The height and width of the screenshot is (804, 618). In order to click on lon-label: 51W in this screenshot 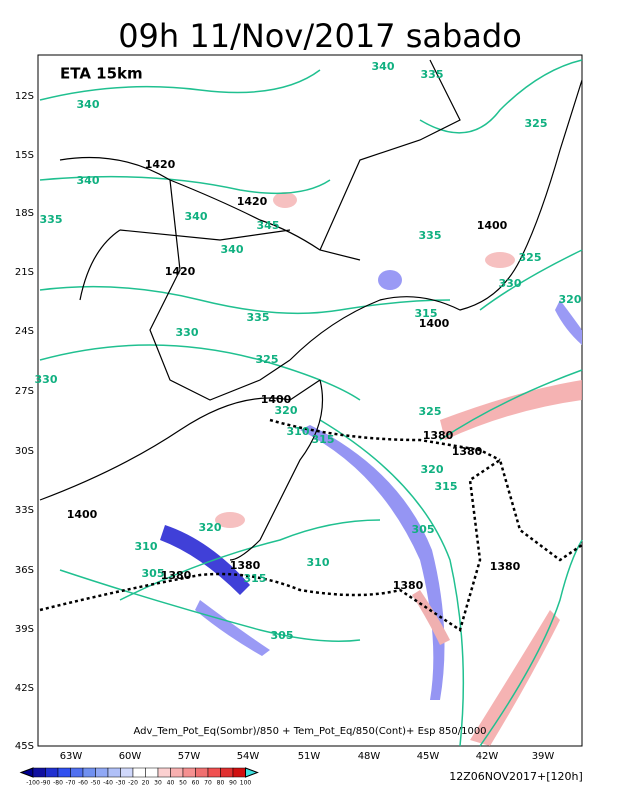, I will do `click(309, 756)`.